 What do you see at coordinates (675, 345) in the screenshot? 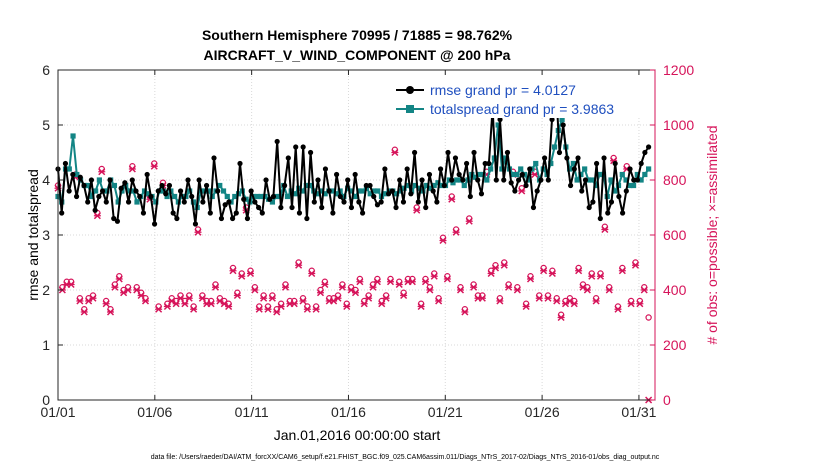
I see `y-right-tick-label: 200` at bounding box center [675, 345].